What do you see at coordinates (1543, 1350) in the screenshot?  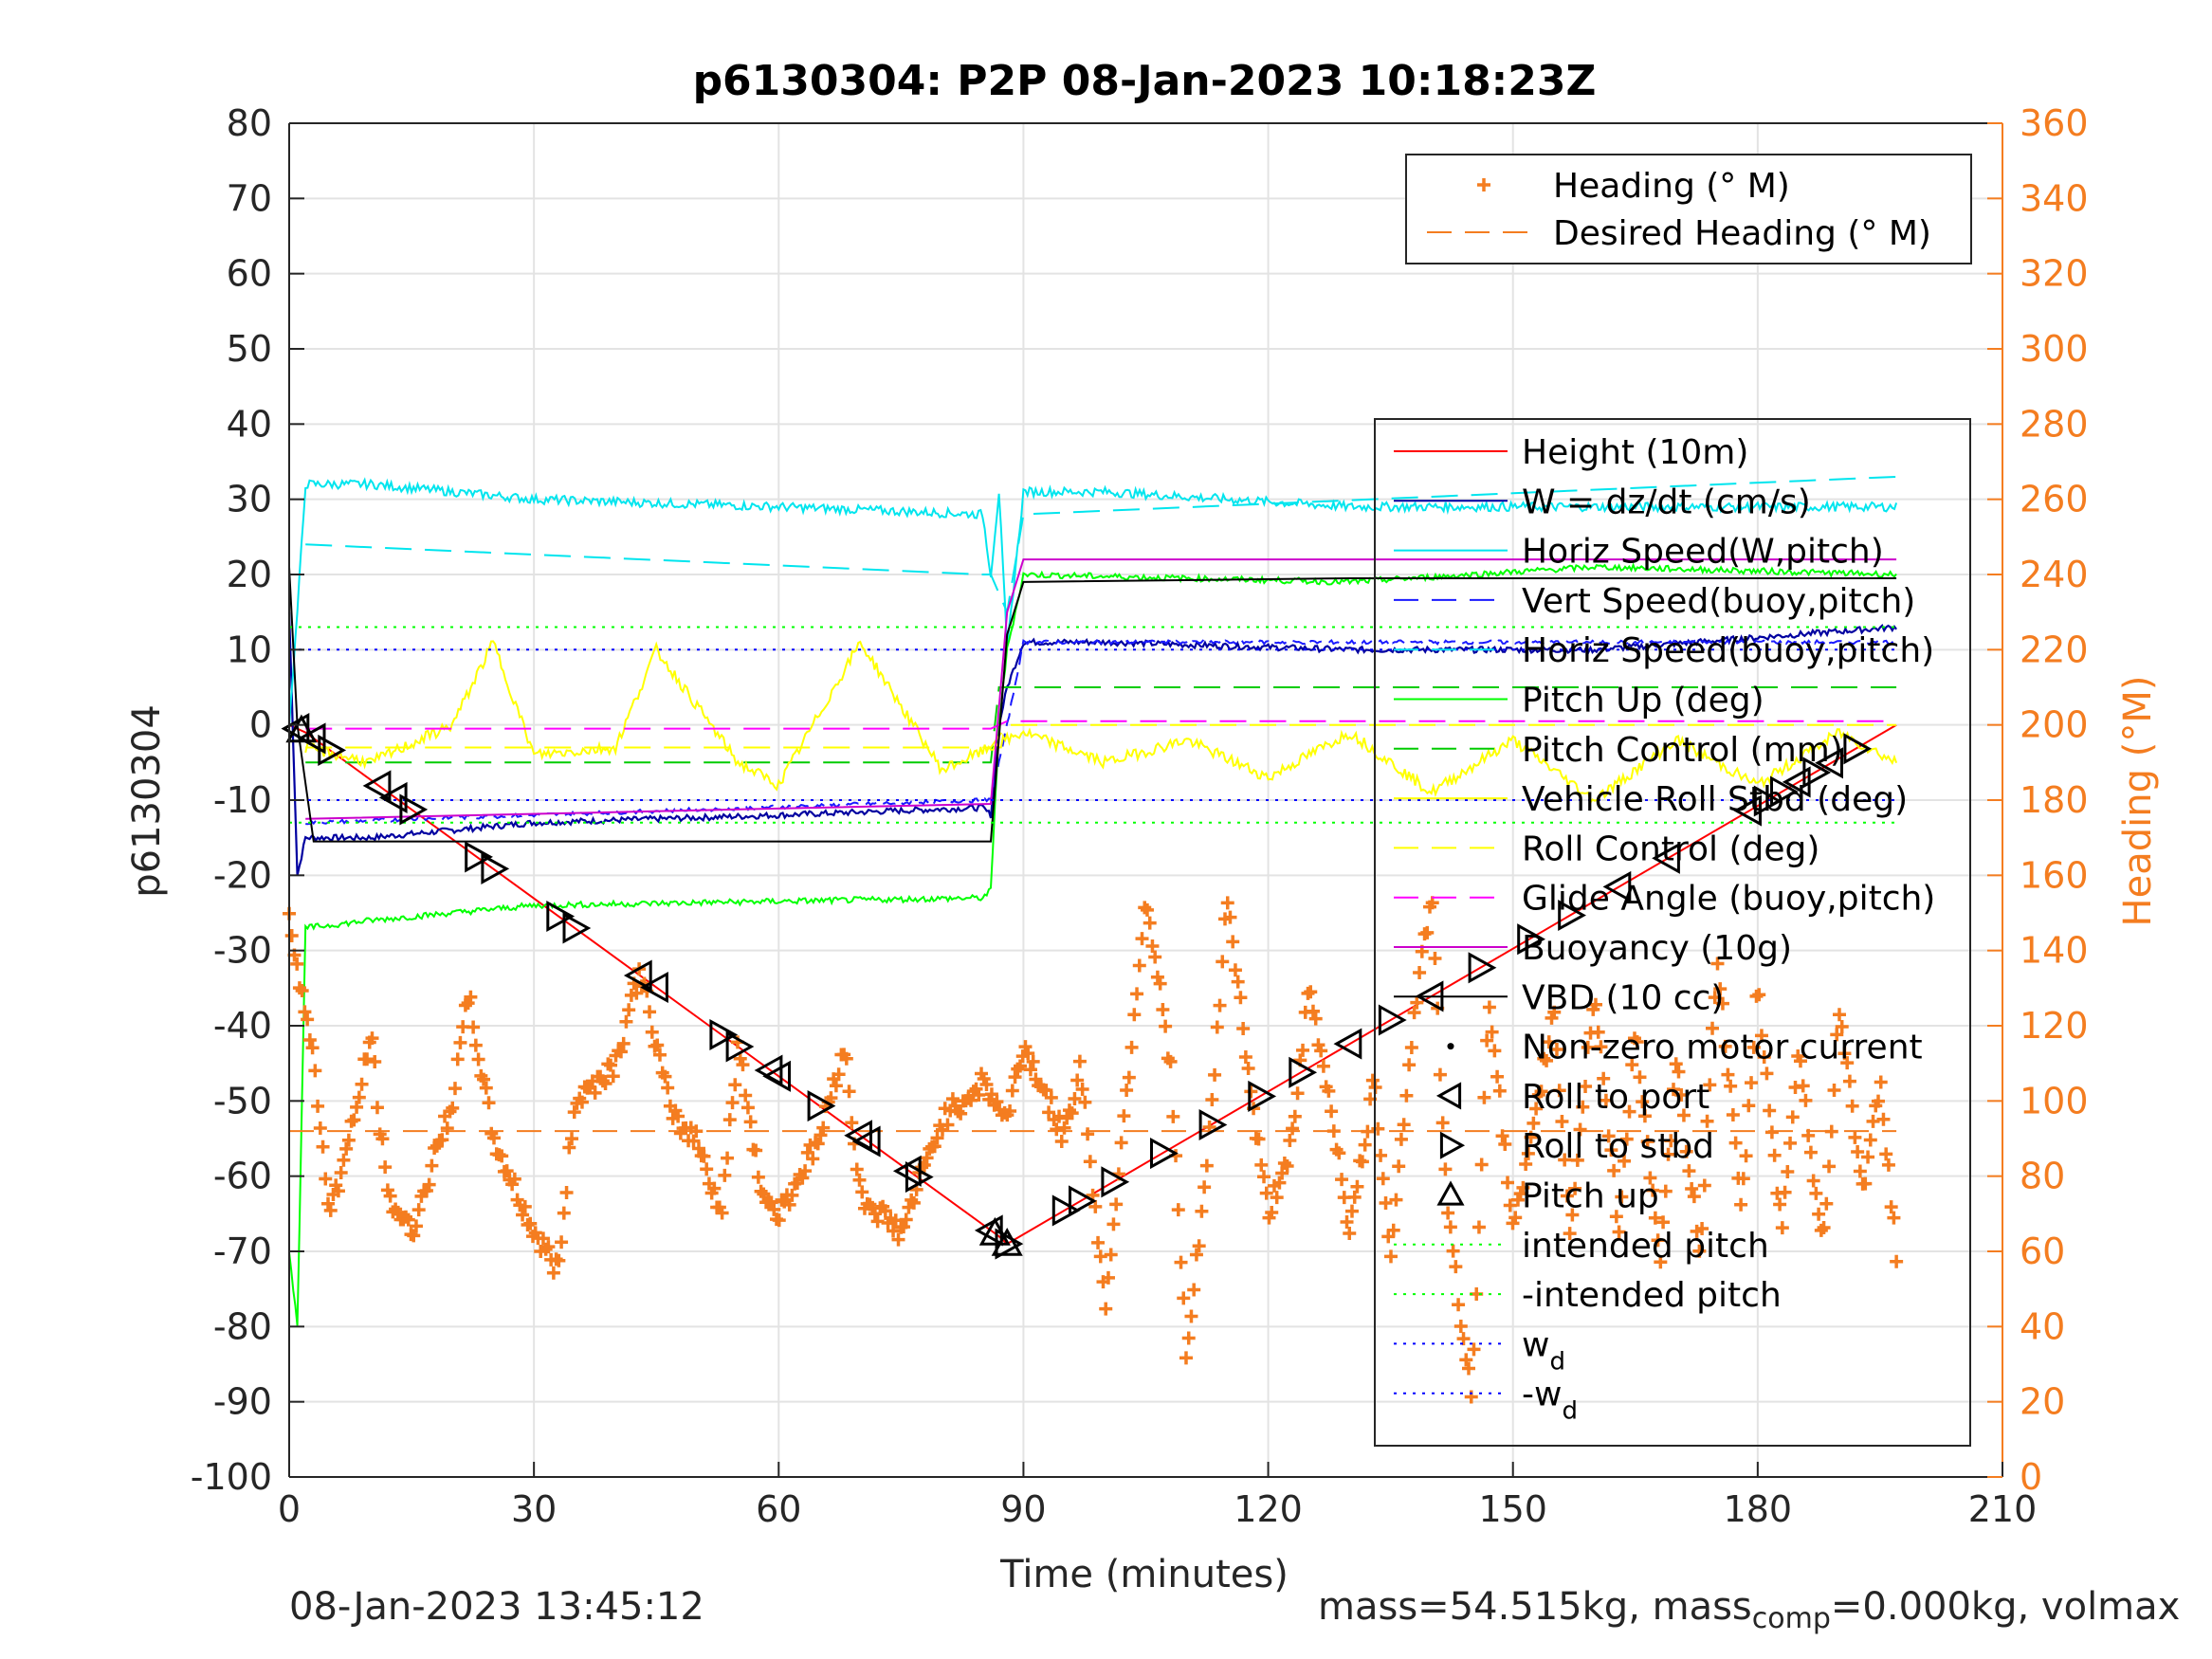 I see `legend-main-label: wd` at bounding box center [1543, 1350].